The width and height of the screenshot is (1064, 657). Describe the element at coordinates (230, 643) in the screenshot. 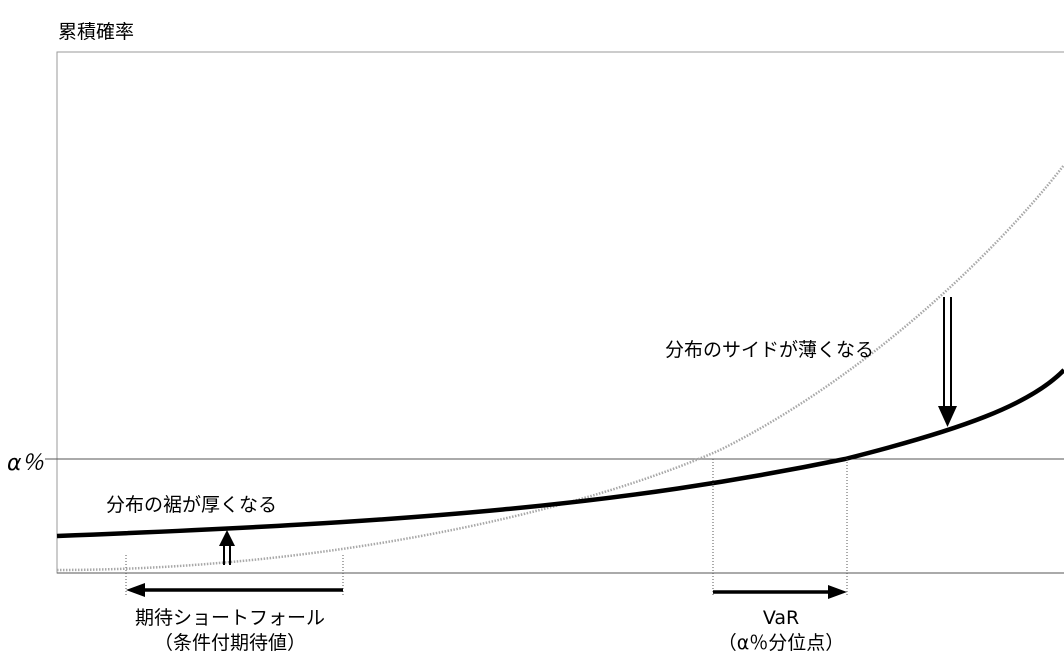

I see `expected-shortfall-sublabel: （条件付期待値）` at that location.